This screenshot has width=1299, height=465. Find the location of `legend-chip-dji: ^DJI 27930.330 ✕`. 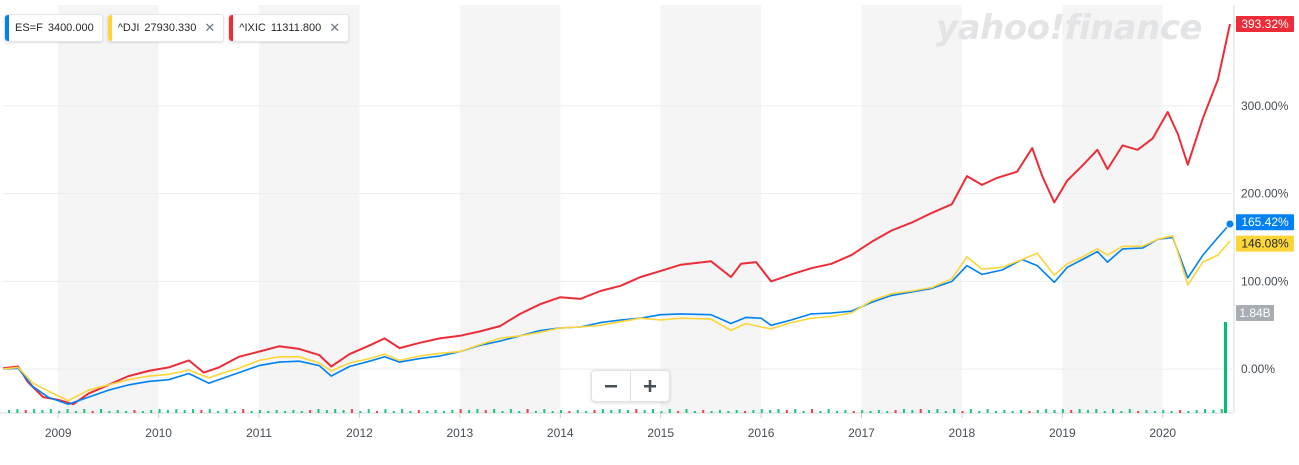

legend-chip-dji: ^DJI 27930.330 ✕ is located at coordinates (165, 28).